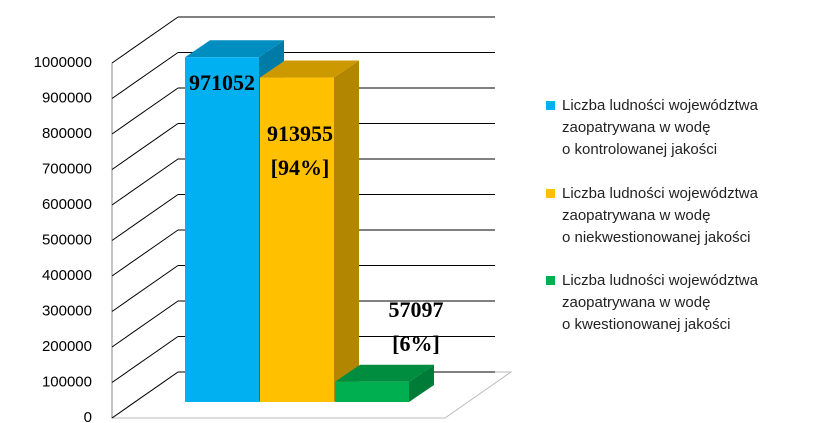 This screenshot has height=423, width=816. Describe the element at coordinates (416, 326) in the screenshot. I see `value-label: 57097 [6%]` at that location.